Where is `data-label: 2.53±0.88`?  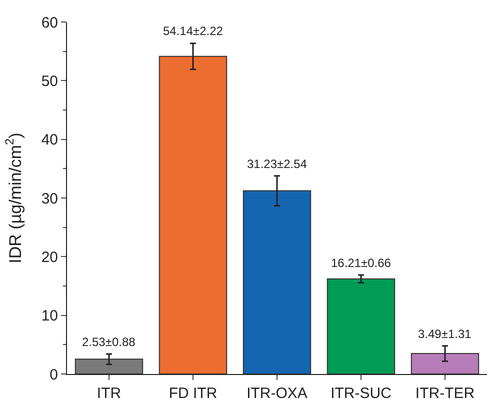
data-label: 2.53±0.88 is located at coordinates (109, 342).